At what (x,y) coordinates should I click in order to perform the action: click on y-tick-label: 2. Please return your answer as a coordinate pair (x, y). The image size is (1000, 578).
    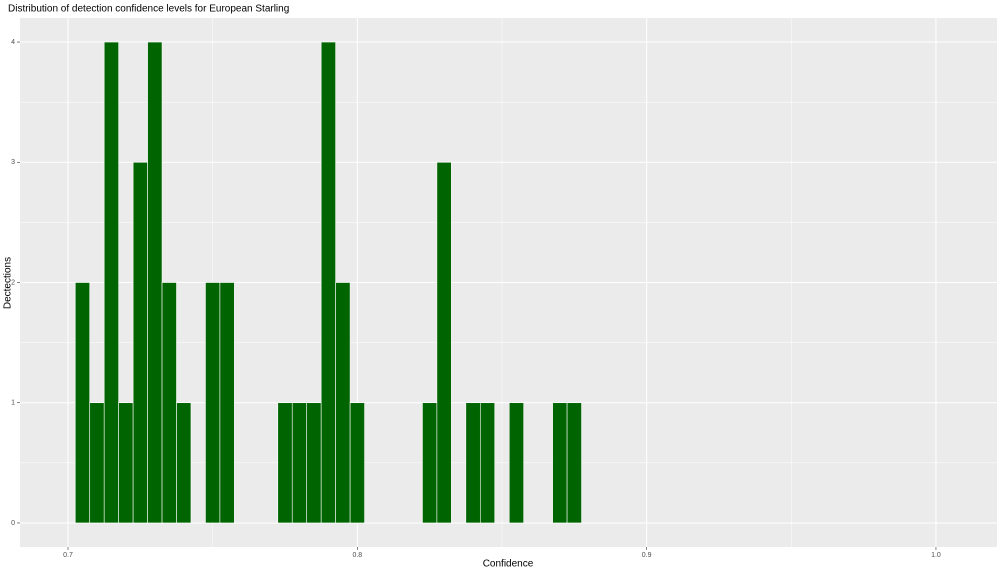
    Looking at the image, I should click on (13, 282).